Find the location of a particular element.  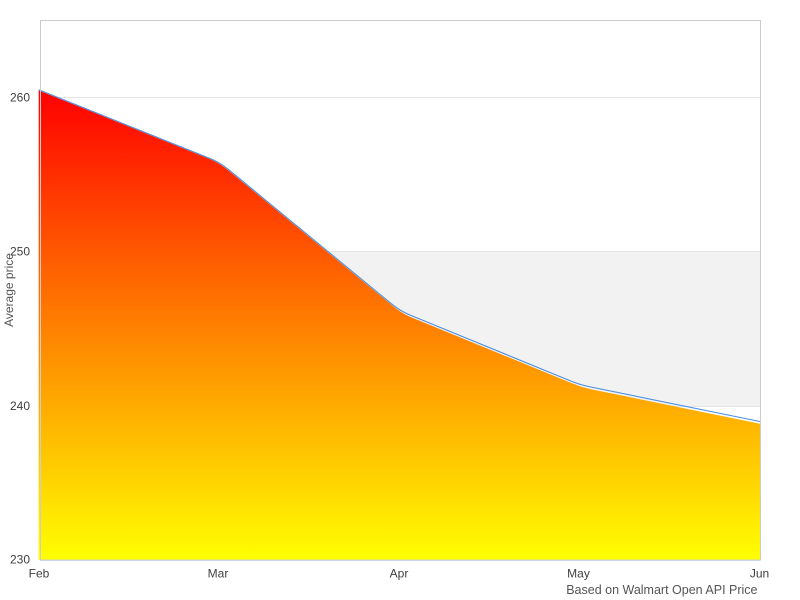

svg-text: Average price is located at coordinates (9, 290).